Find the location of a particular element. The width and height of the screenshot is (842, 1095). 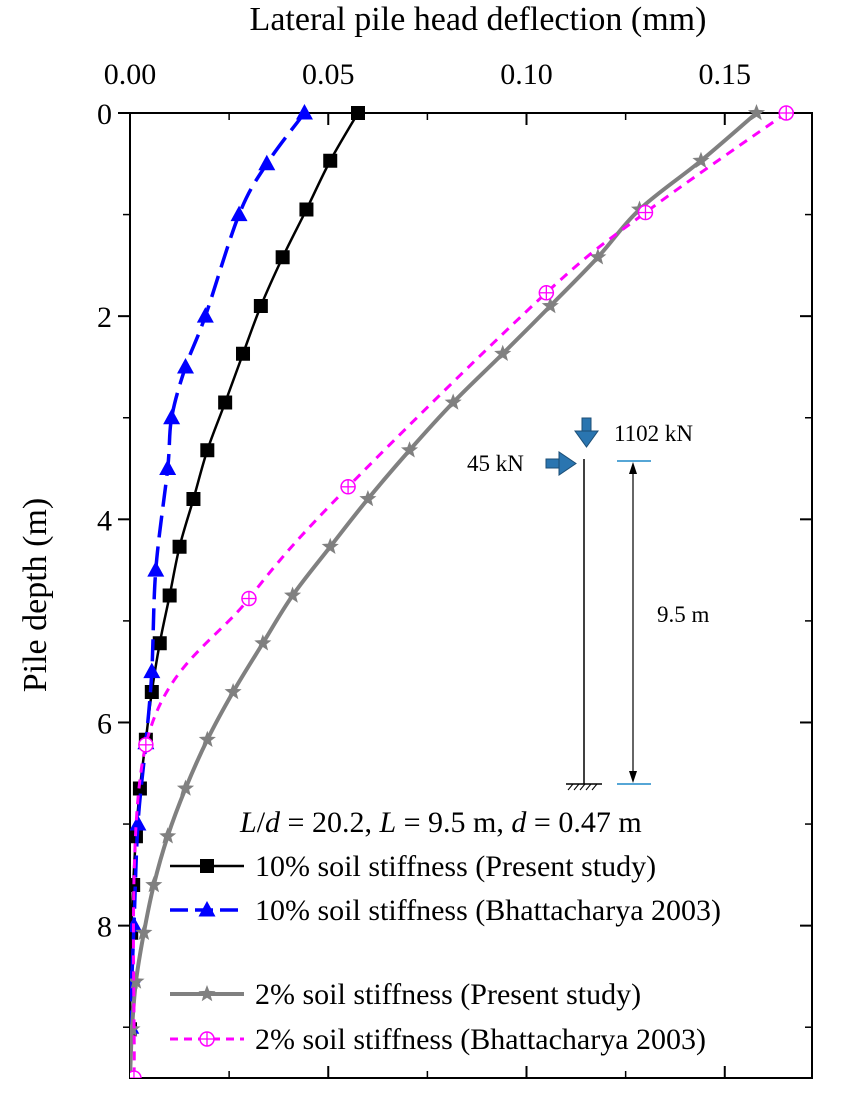

pile-length-label: 9.5 m is located at coordinates (683, 614).